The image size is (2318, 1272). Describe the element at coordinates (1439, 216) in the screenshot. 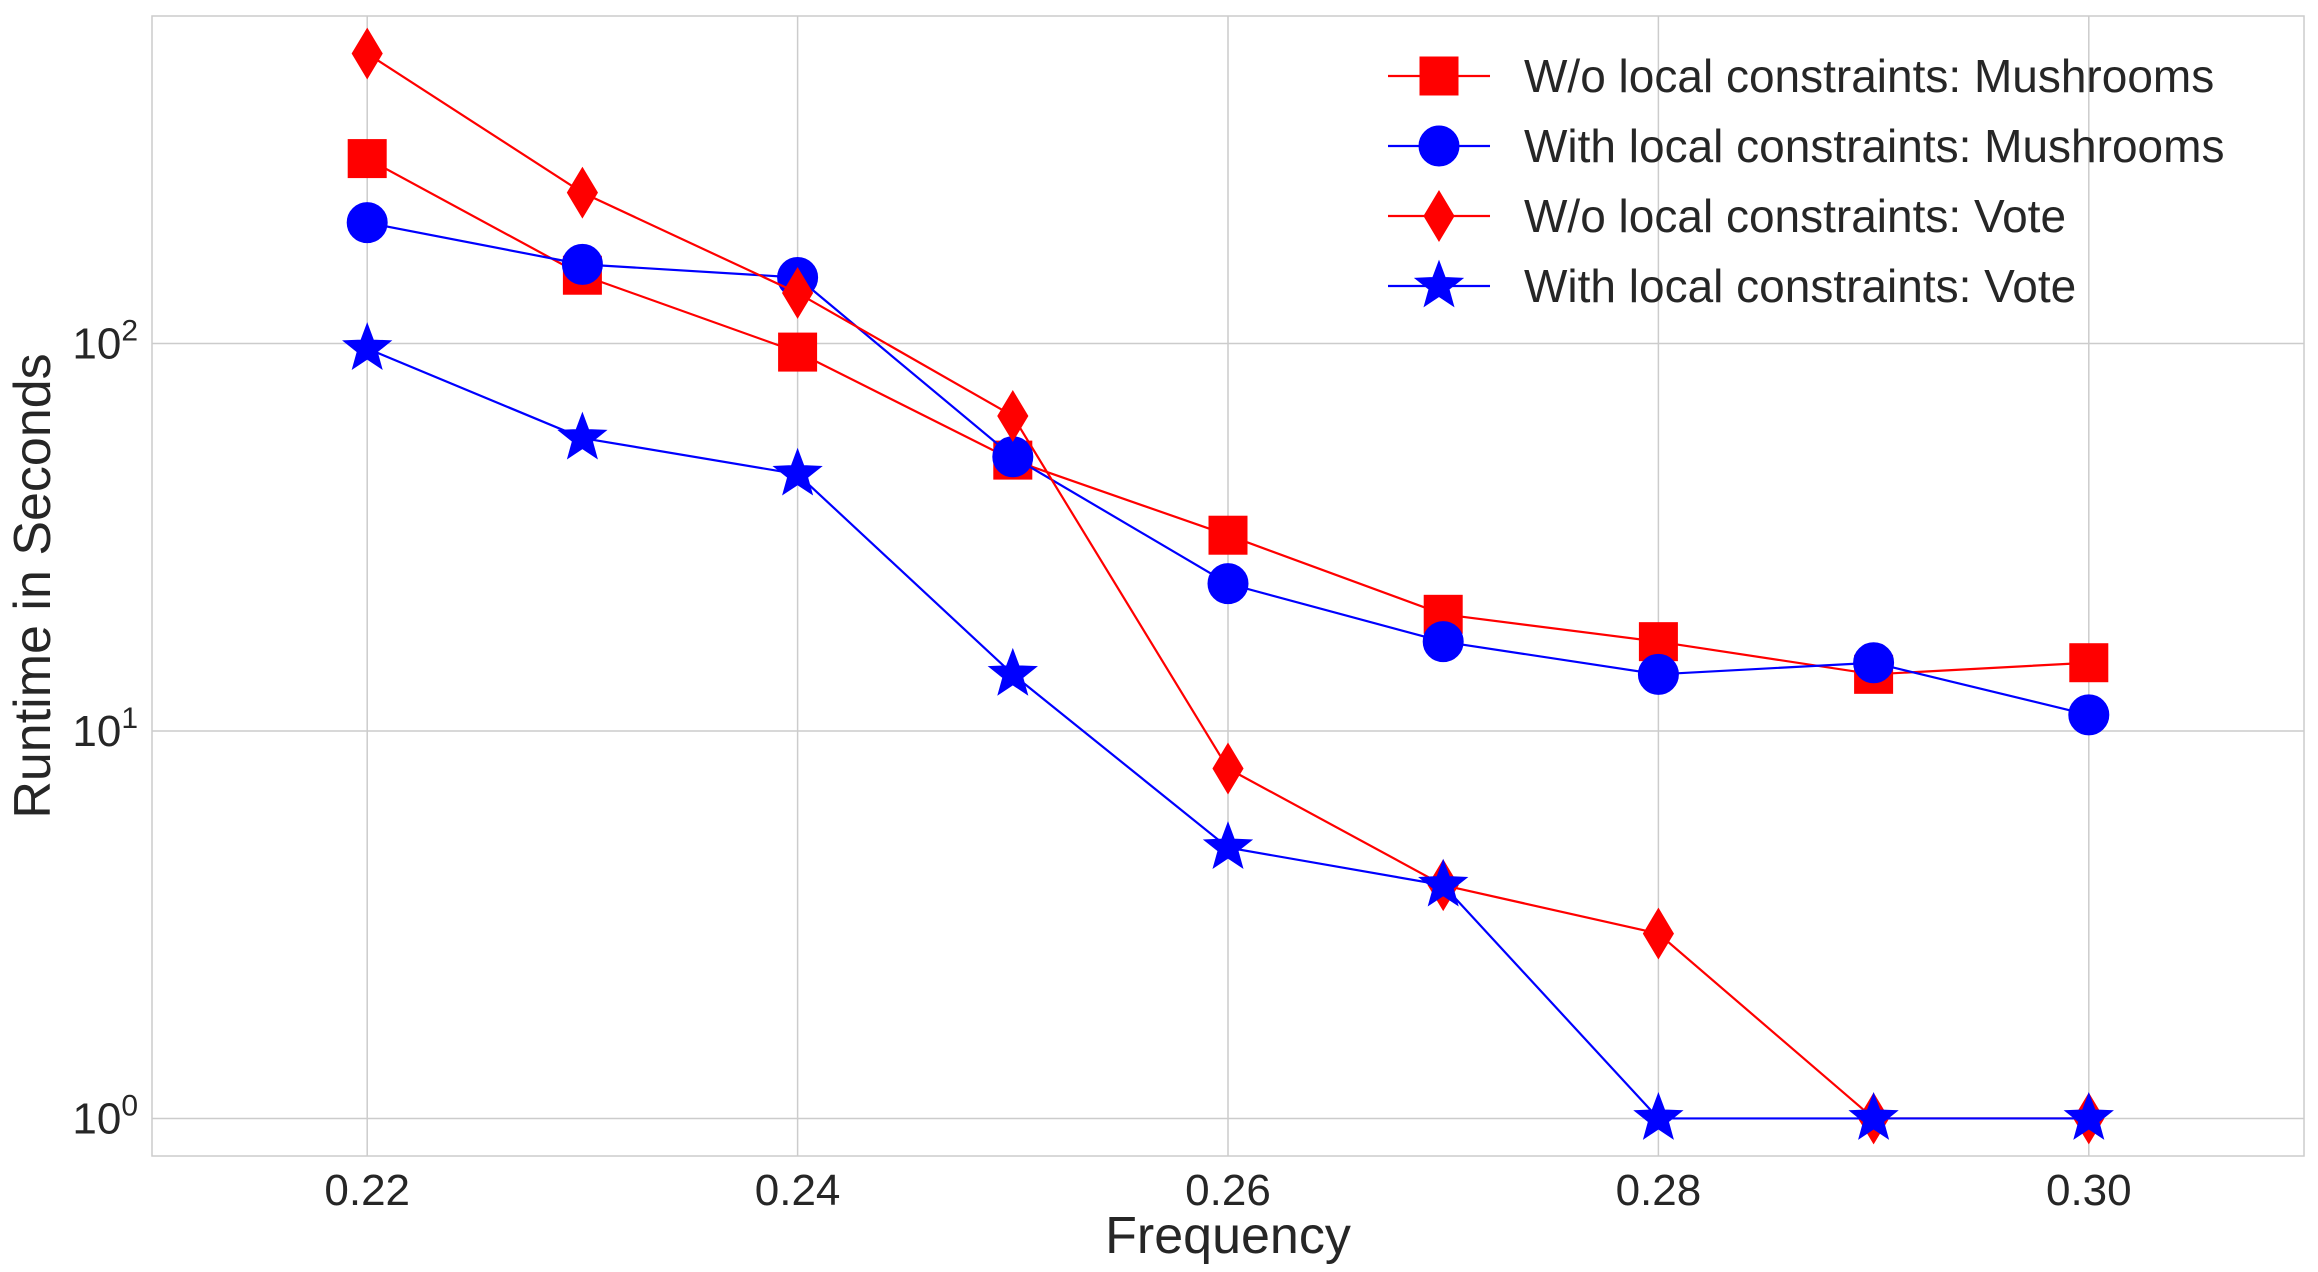

I see `legend-marker-diamond` at that location.